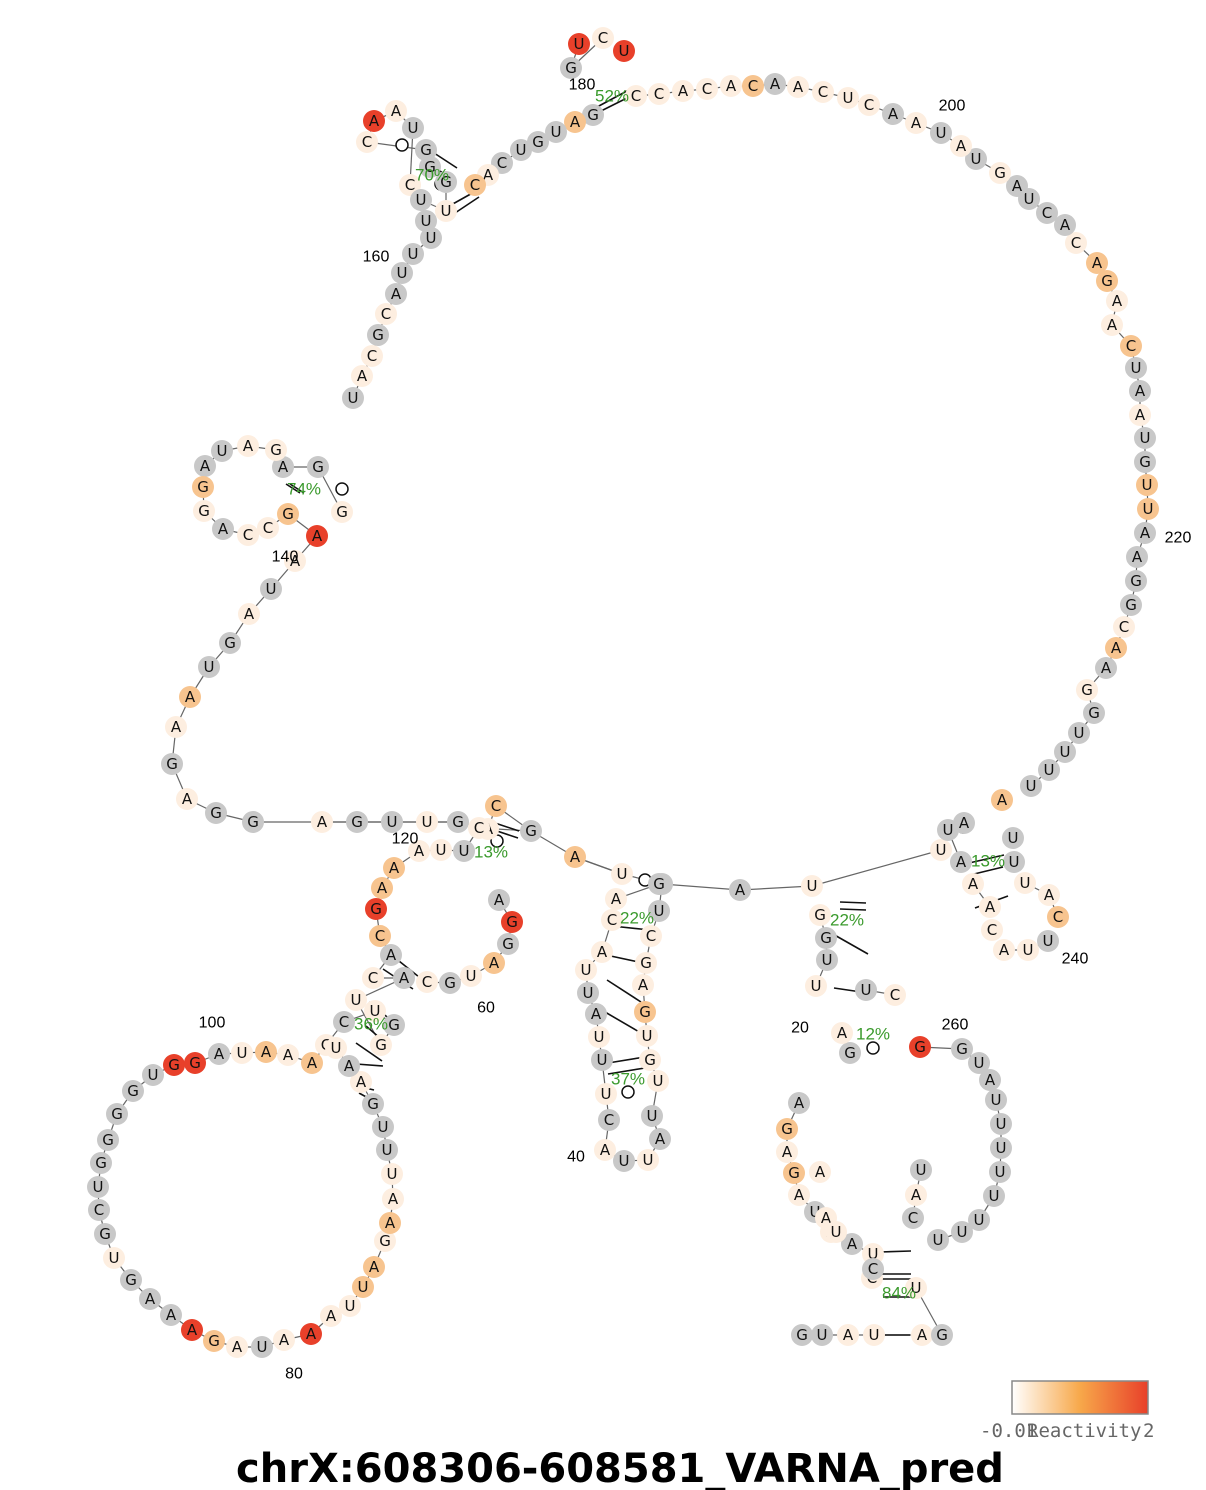 The height and width of the screenshot is (1490, 1206). I want to click on reactivity-colorbar: -0.01 Reactivity 2, so click(1067, 1411).